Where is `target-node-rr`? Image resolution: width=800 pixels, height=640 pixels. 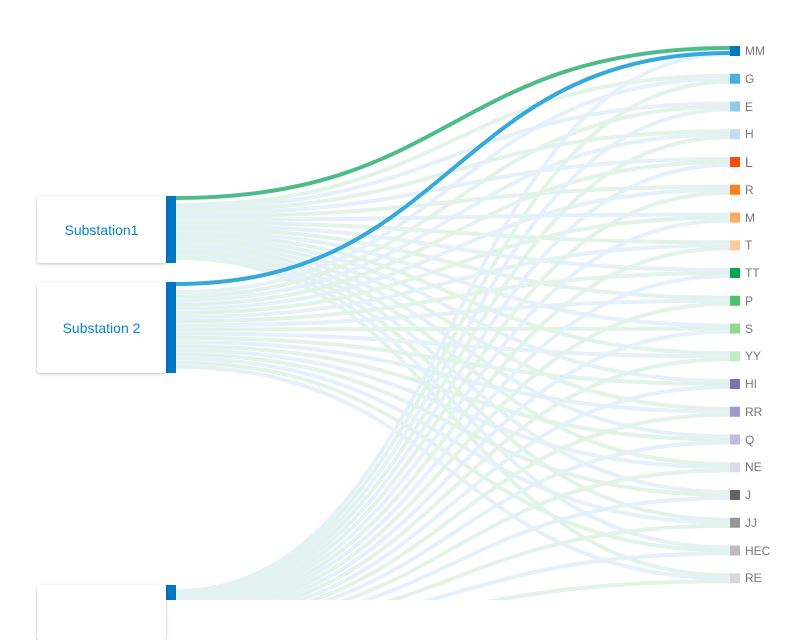
target-node-rr is located at coordinates (735, 411).